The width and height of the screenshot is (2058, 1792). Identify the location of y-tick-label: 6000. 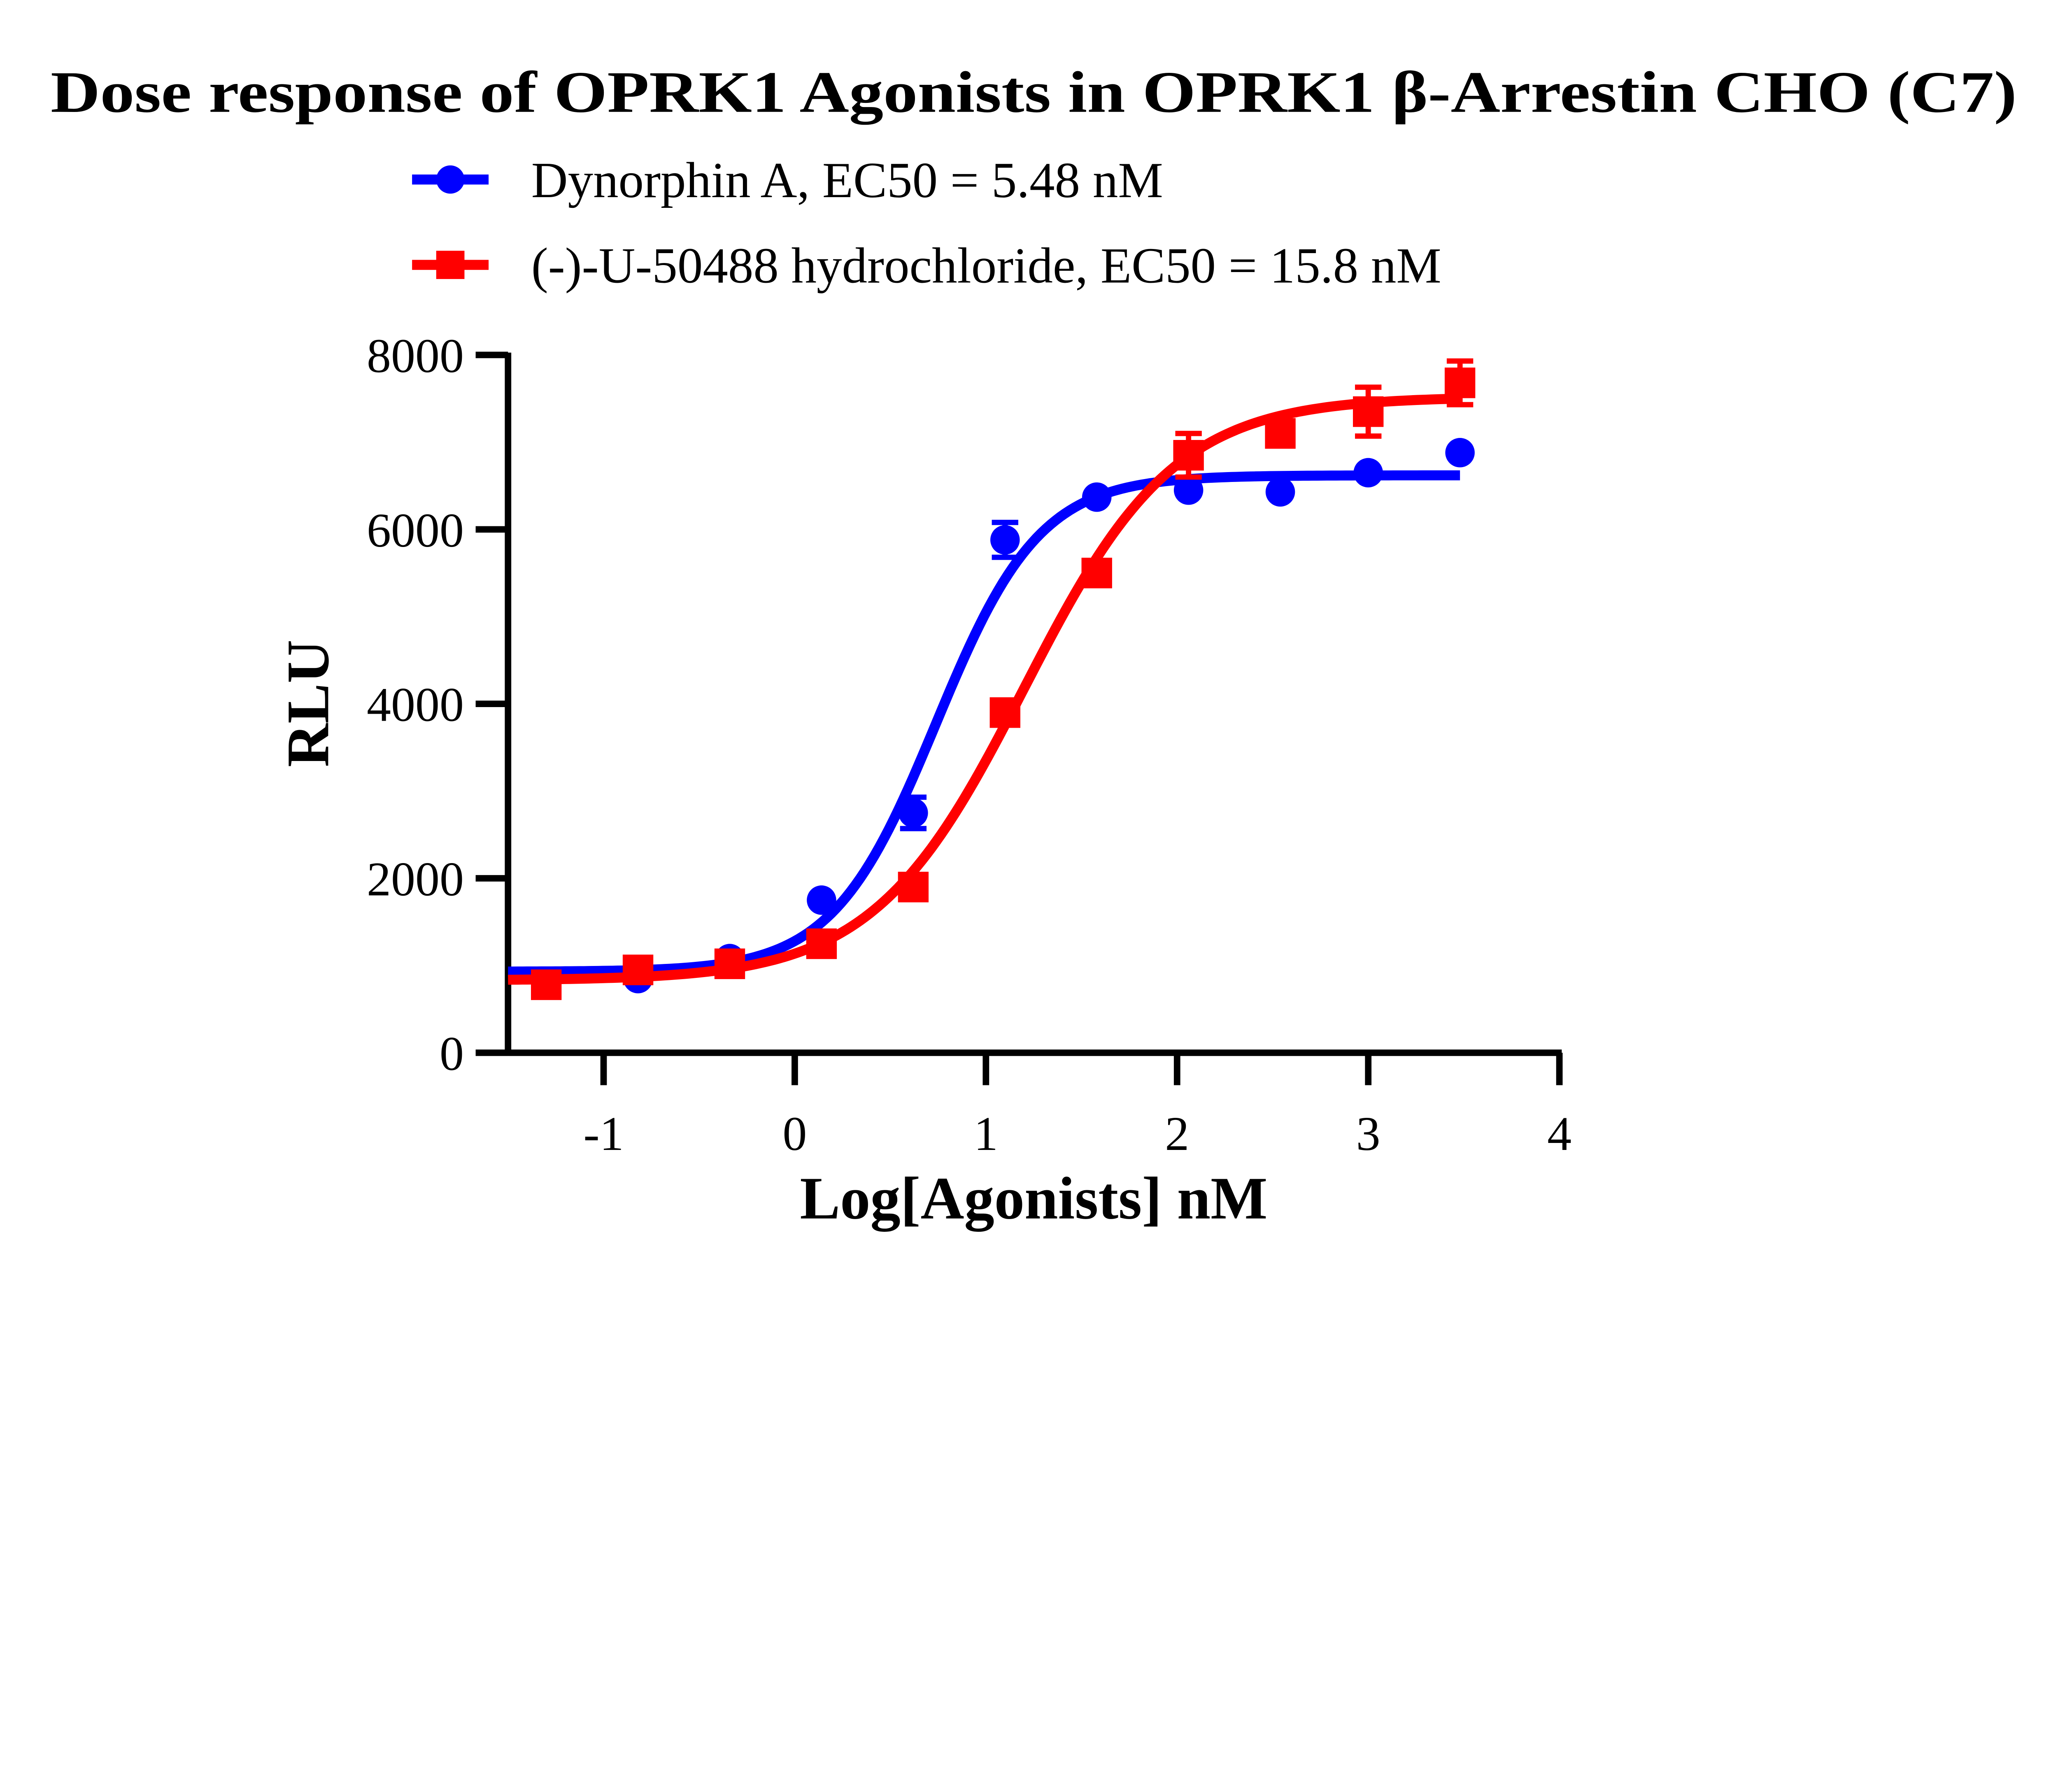
(415, 530).